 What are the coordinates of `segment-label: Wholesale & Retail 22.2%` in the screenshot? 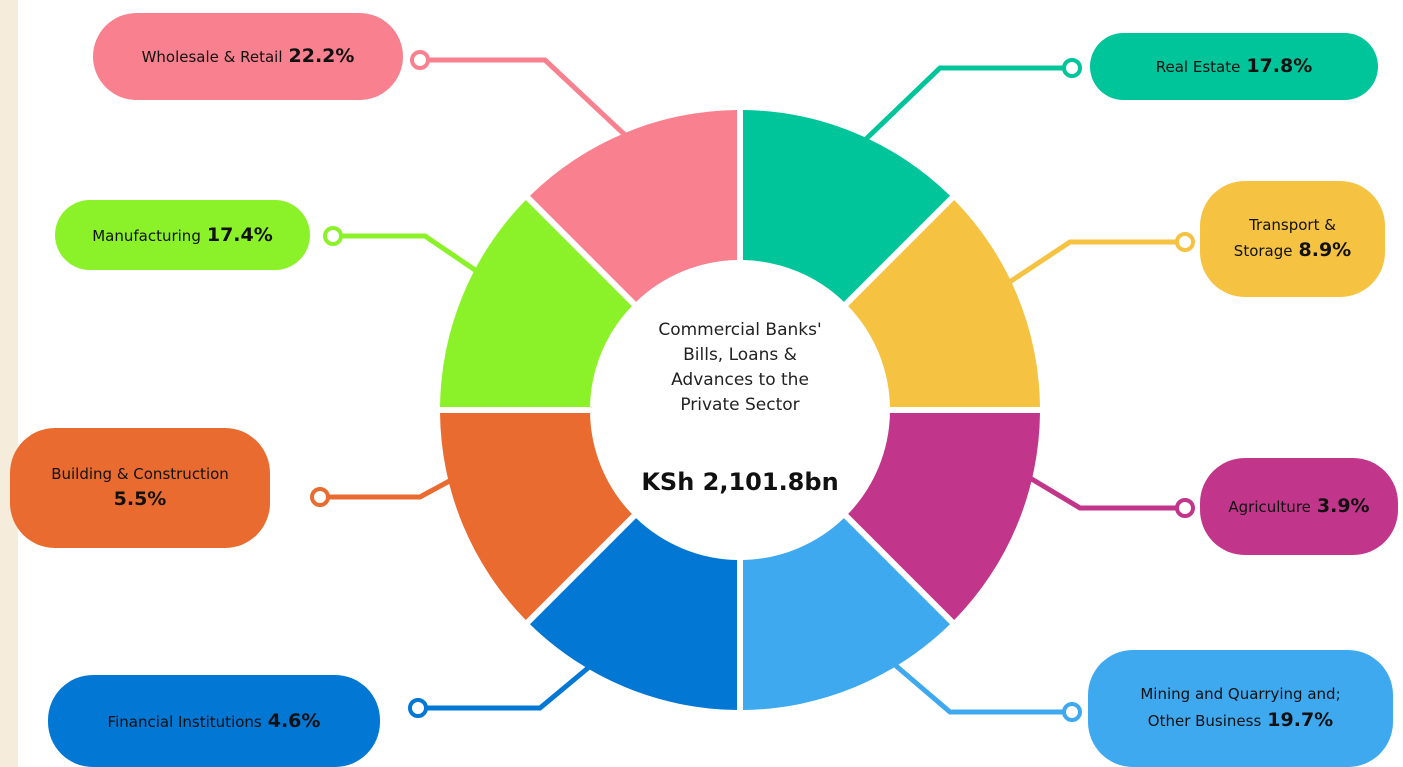 It's located at (248, 56).